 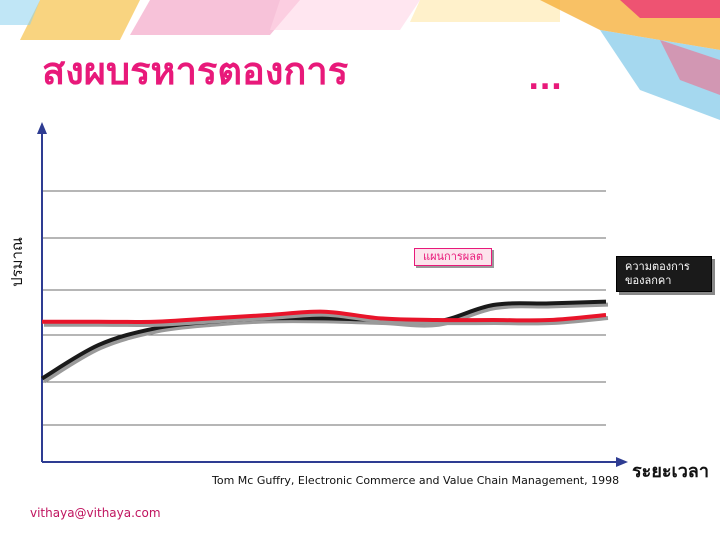 I want to click on series-label-customer-demand: ความตองการ ของลกคา, so click(x=664, y=274).